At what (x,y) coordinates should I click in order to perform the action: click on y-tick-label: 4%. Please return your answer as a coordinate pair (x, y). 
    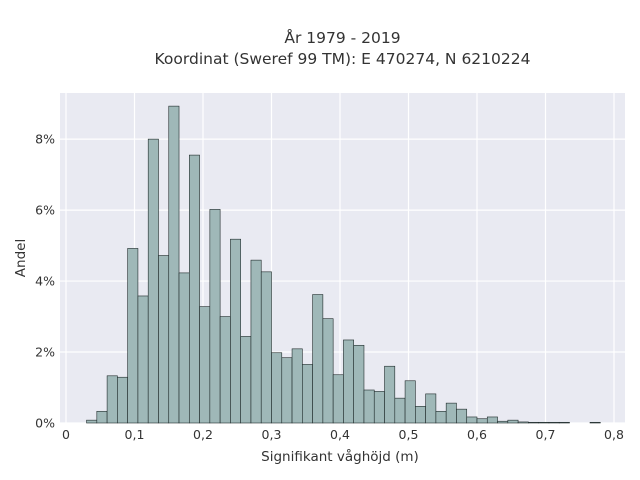
    Looking at the image, I should click on (45, 281).